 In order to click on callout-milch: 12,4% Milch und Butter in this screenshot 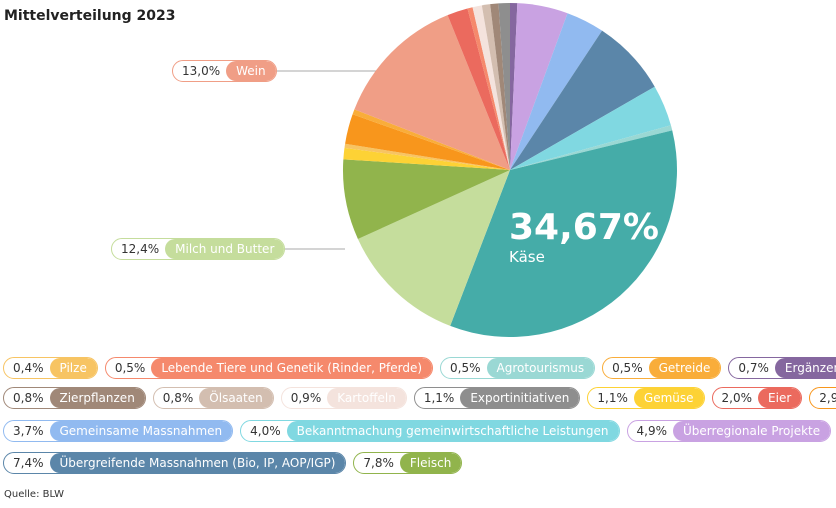, I will do `click(198, 249)`.